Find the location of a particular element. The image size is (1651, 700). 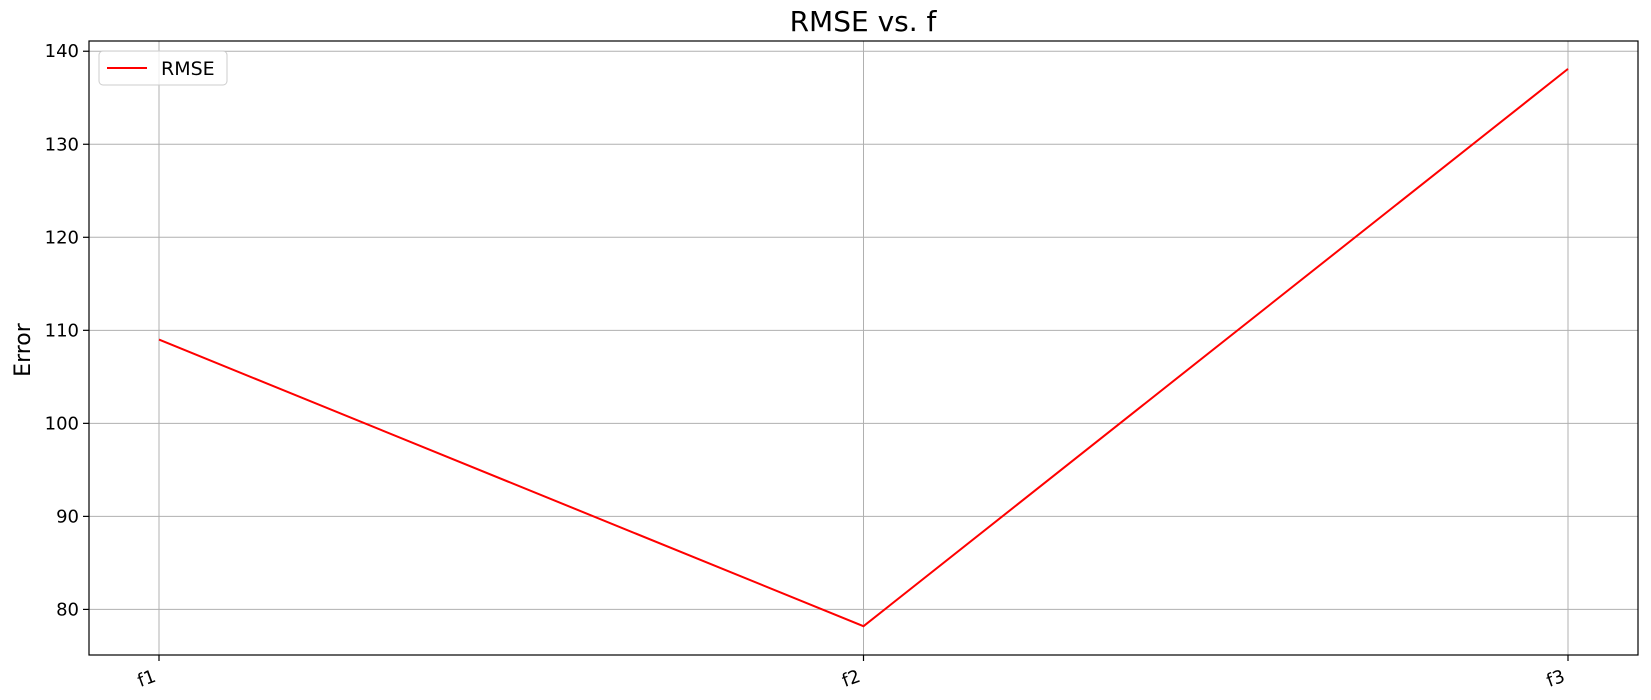

y-tick-label: 130 is located at coordinates (62, 144).